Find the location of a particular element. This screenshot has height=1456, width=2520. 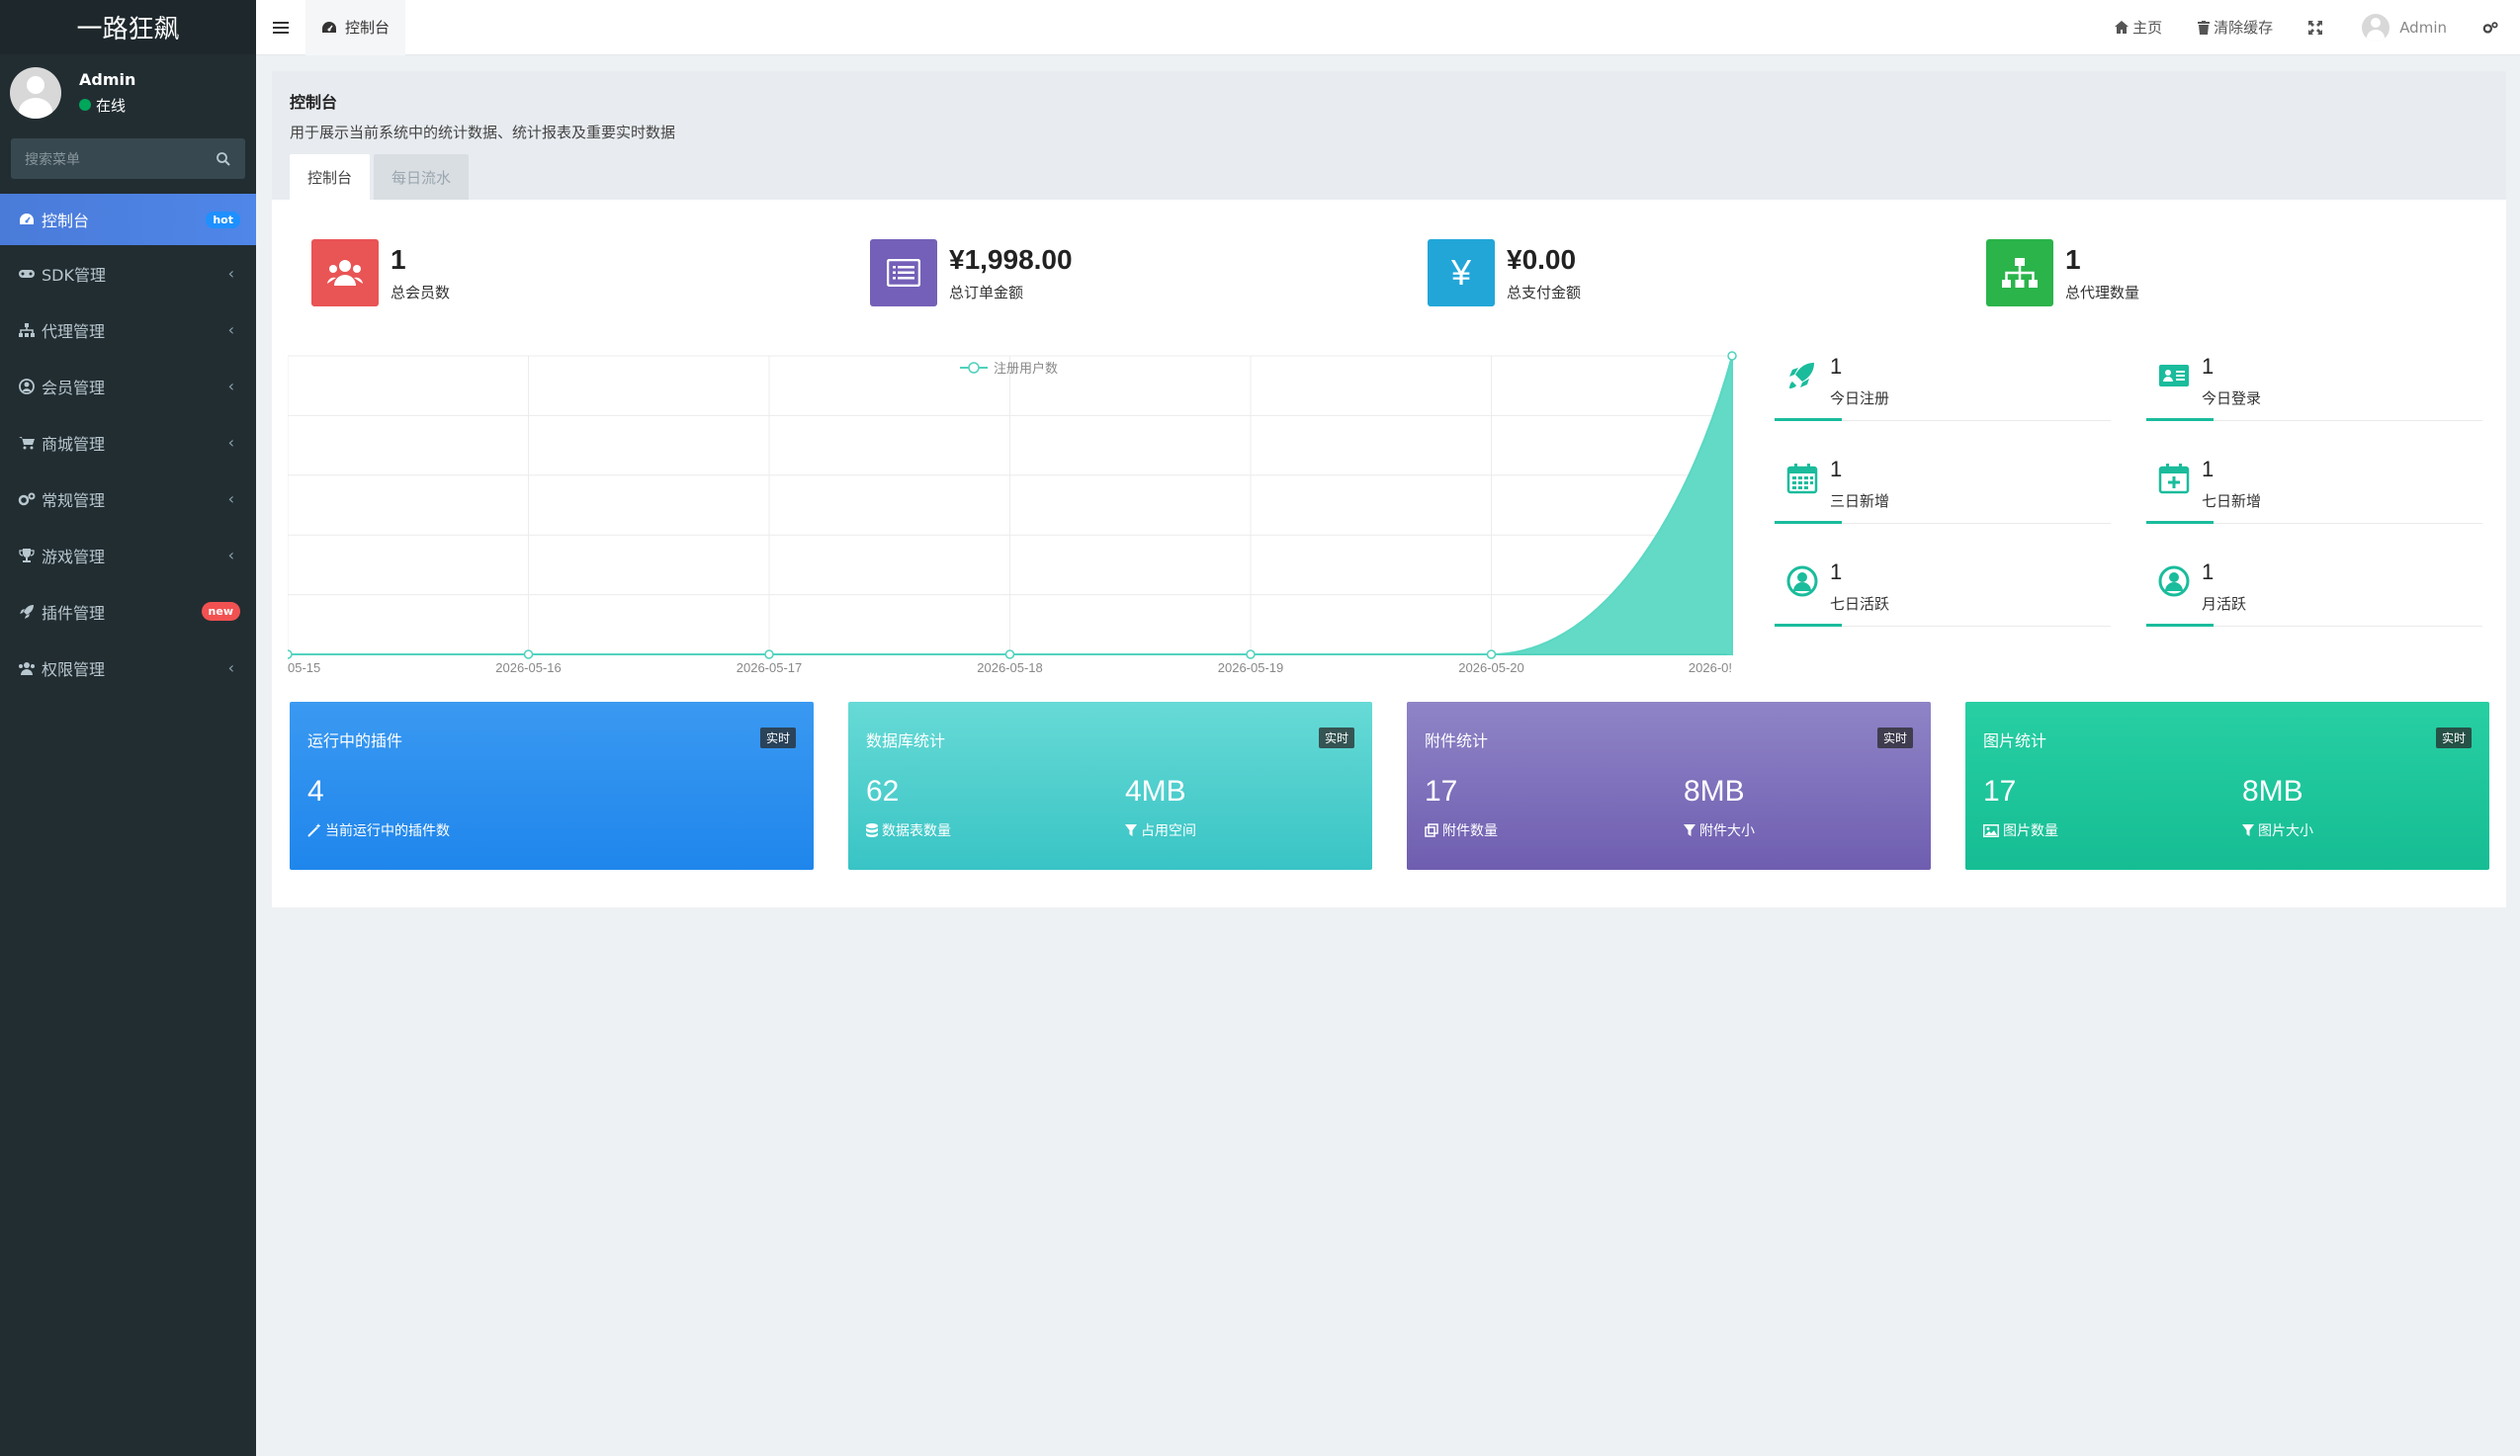

card-sub-label: 附件大小 is located at coordinates (1727, 831).